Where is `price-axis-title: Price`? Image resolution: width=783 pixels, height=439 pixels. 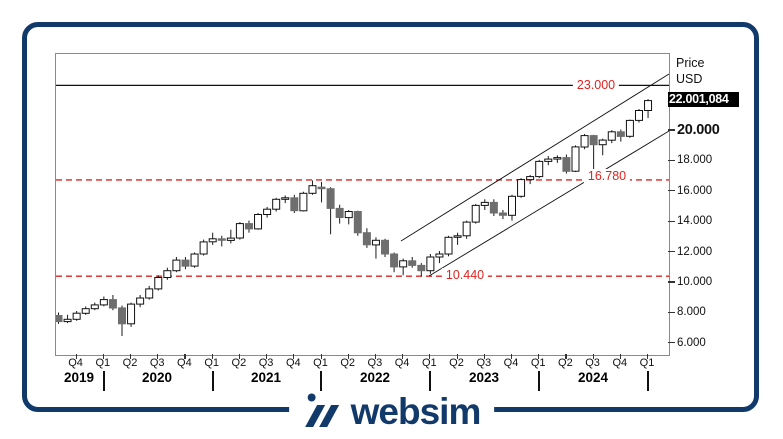
price-axis-title: Price is located at coordinates (690, 63).